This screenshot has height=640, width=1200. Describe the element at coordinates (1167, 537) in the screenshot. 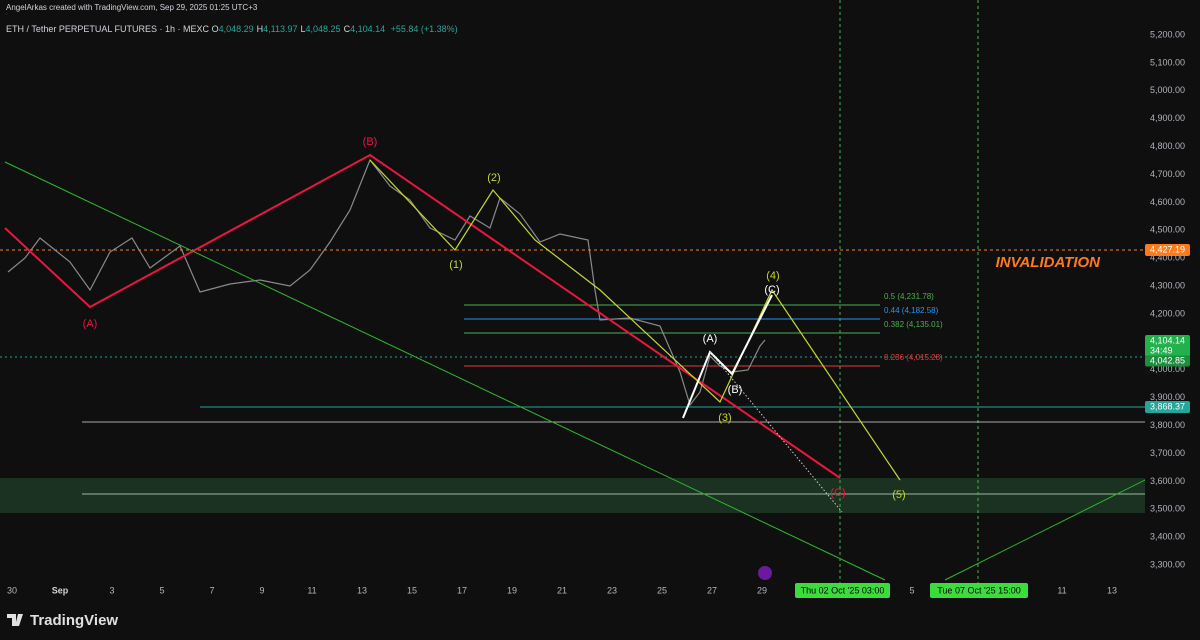

I see `price-label: 3,400.00` at that location.